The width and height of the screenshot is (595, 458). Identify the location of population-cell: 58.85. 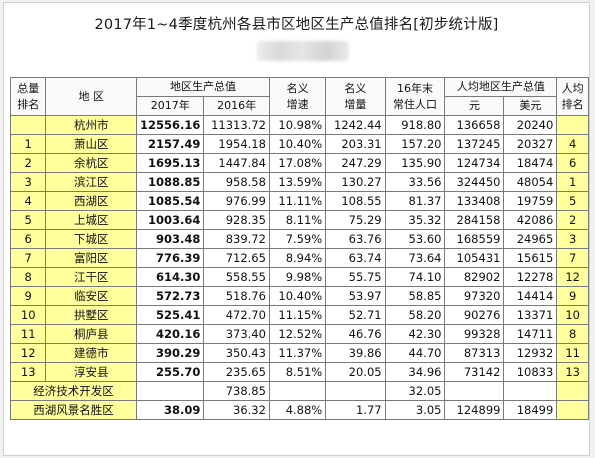
(415, 296).